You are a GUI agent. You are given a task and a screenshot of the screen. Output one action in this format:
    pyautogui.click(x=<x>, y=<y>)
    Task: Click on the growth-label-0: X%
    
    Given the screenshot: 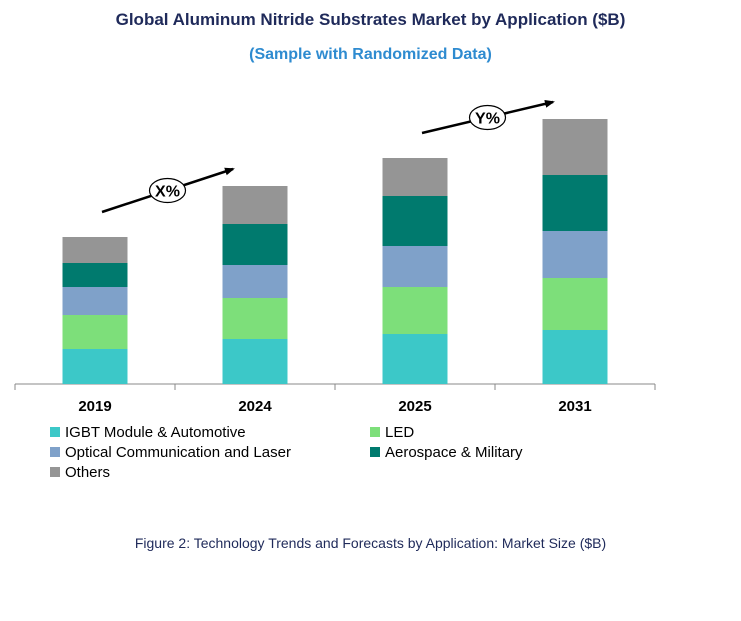 What is the action you would take?
    pyautogui.click(x=167, y=192)
    